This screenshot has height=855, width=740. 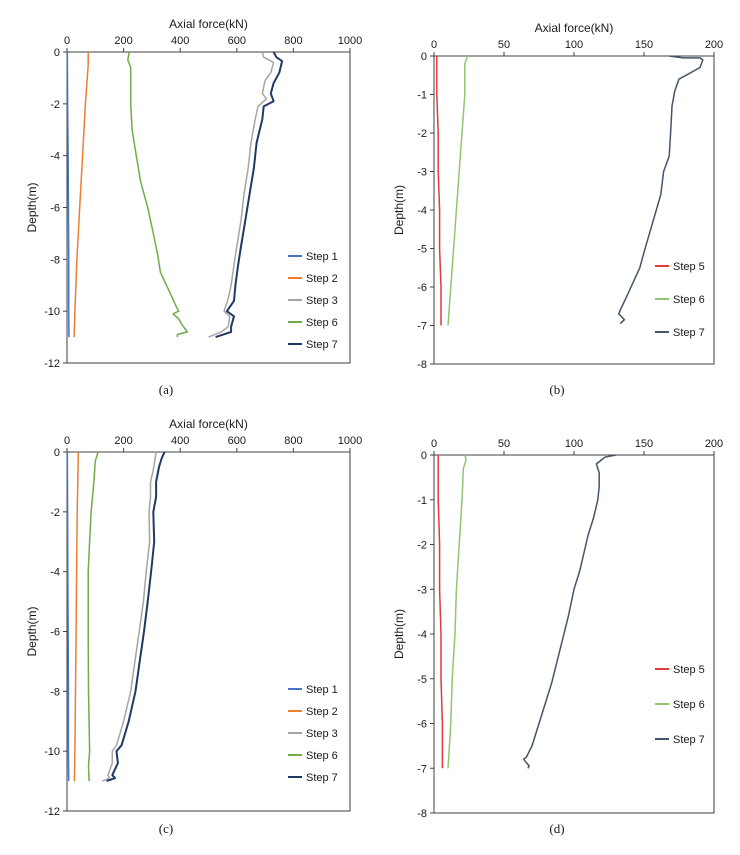 I want to click on figure-caption: (c), so click(x=166, y=828).